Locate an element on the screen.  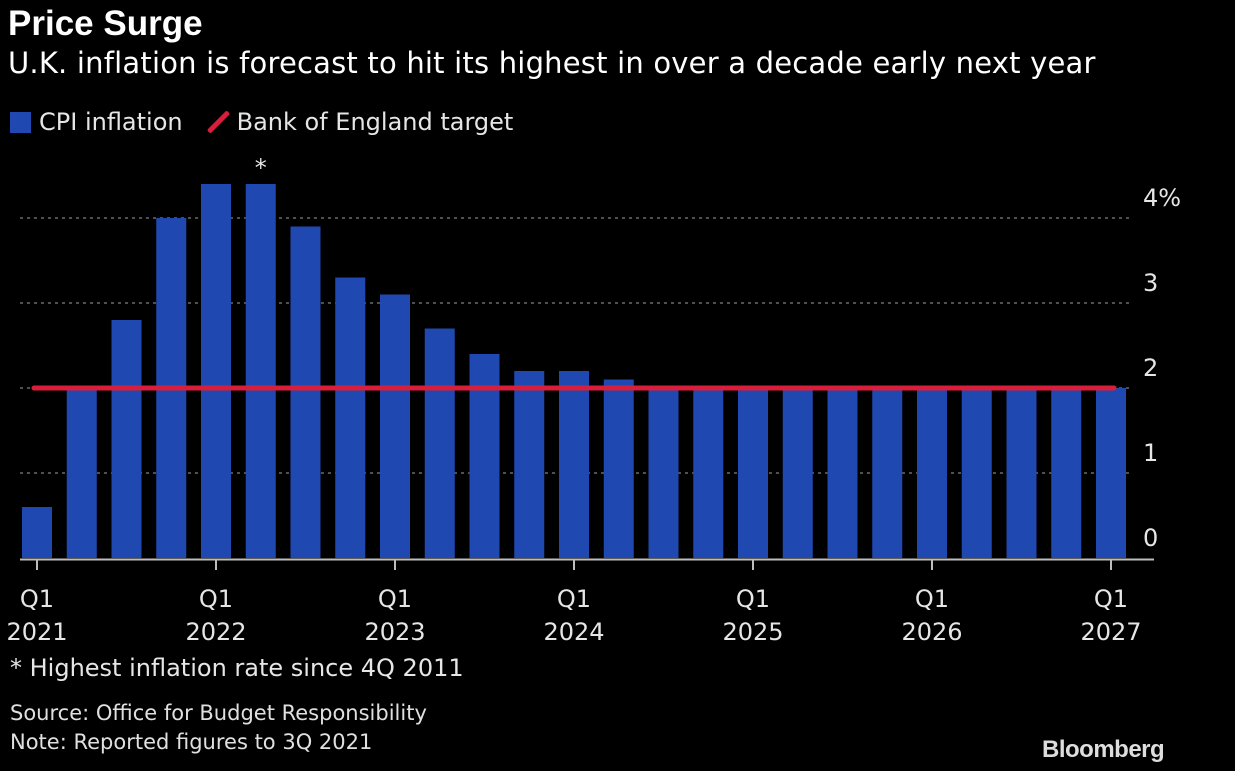
x-tick-year: 2027 is located at coordinates (1110, 632).